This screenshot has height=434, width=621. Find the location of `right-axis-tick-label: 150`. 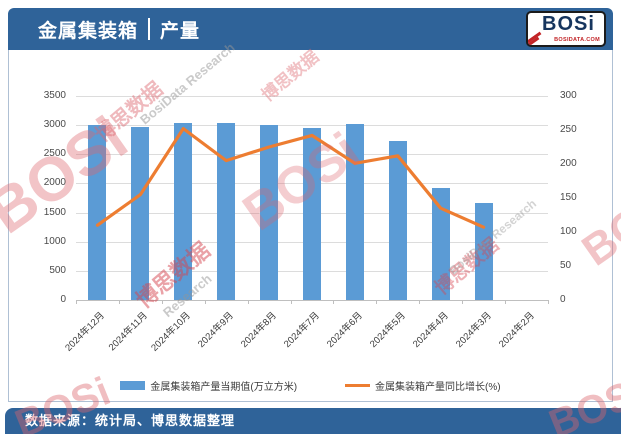

right-axis-tick-label: 150 is located at coordinates (568, 197).